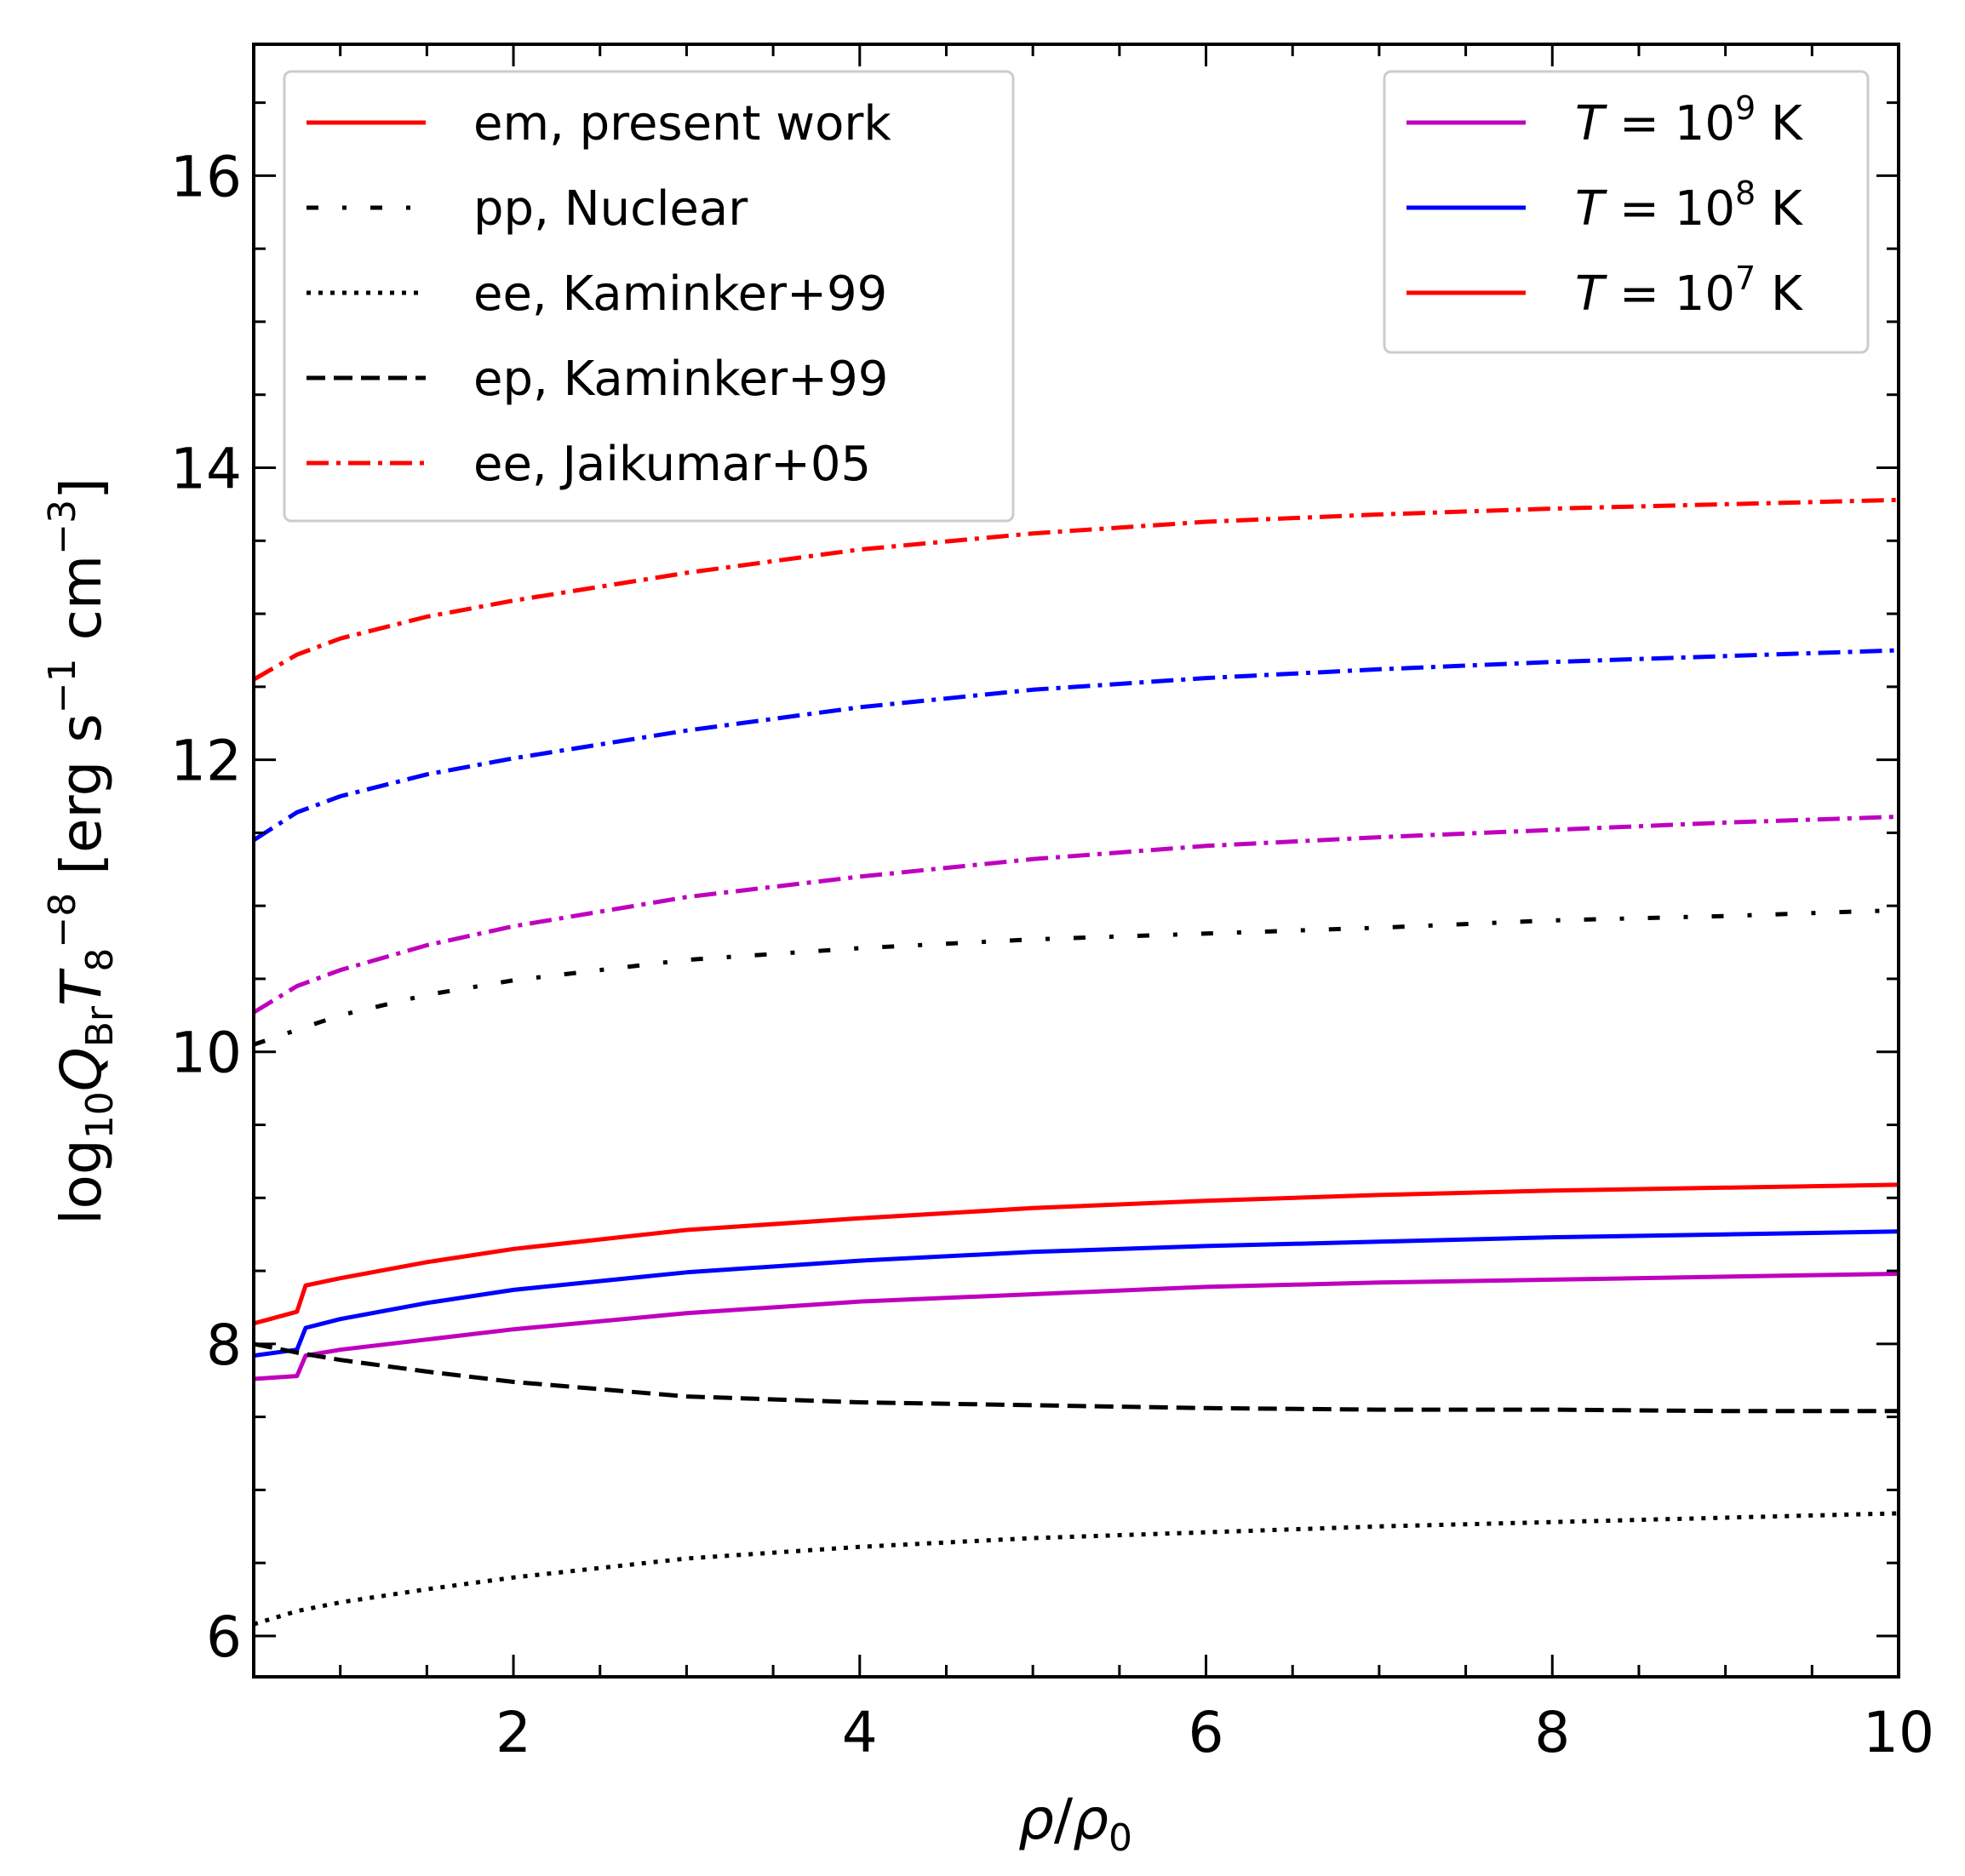 The image size is (1965, 1876). Describe the element at coordinates (82, 851) in the screenshot. I see `y-axis-label: log10QBrT8−8 [erg s−1 cm−3]` at that location.